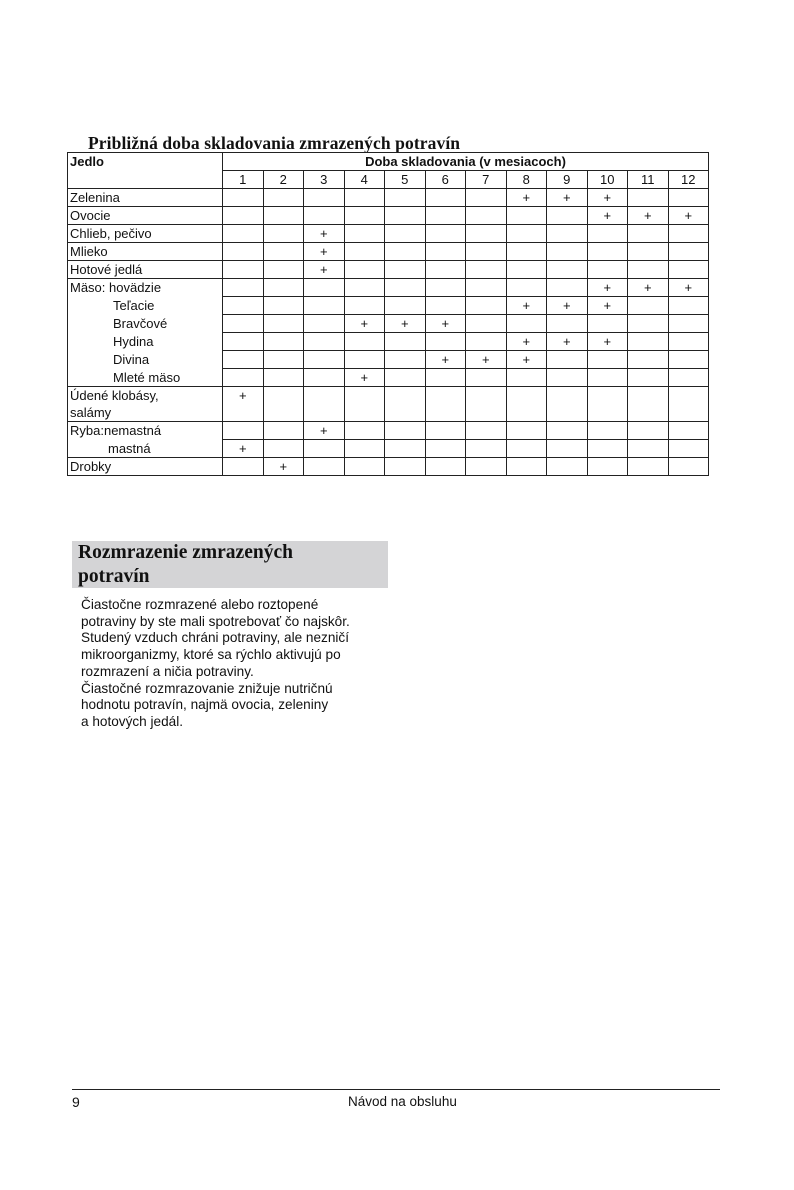  What do you see at coordinates (567, 179) in the screenshot?
I see `month-header: 9` at bounding box center [567, 179].